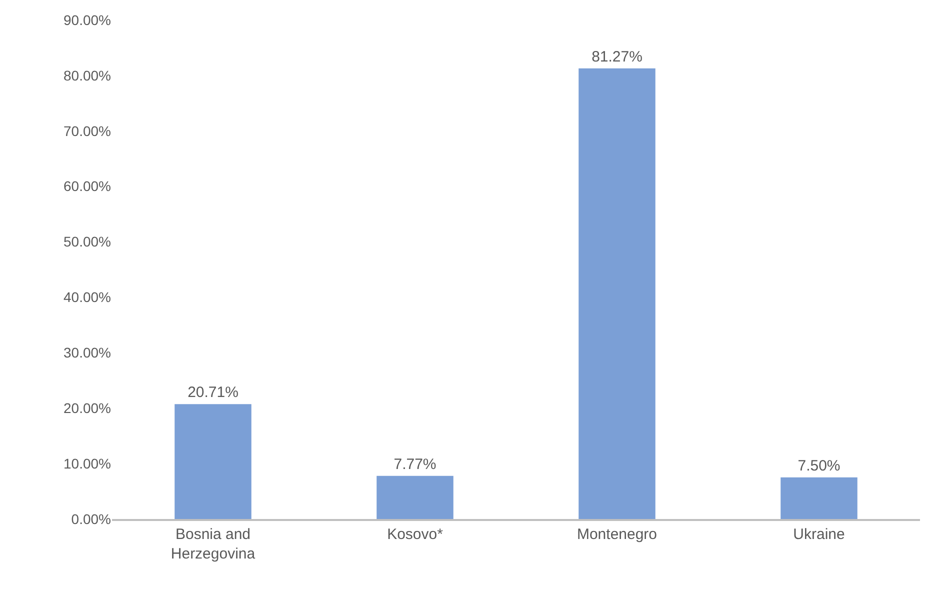 The width and height of the screenshot is (932, 590). What do you see at coordinates (415, 534) in the screenshot?
I see `x-tick-label: Kosovo*` at bounding box center [415, 534].